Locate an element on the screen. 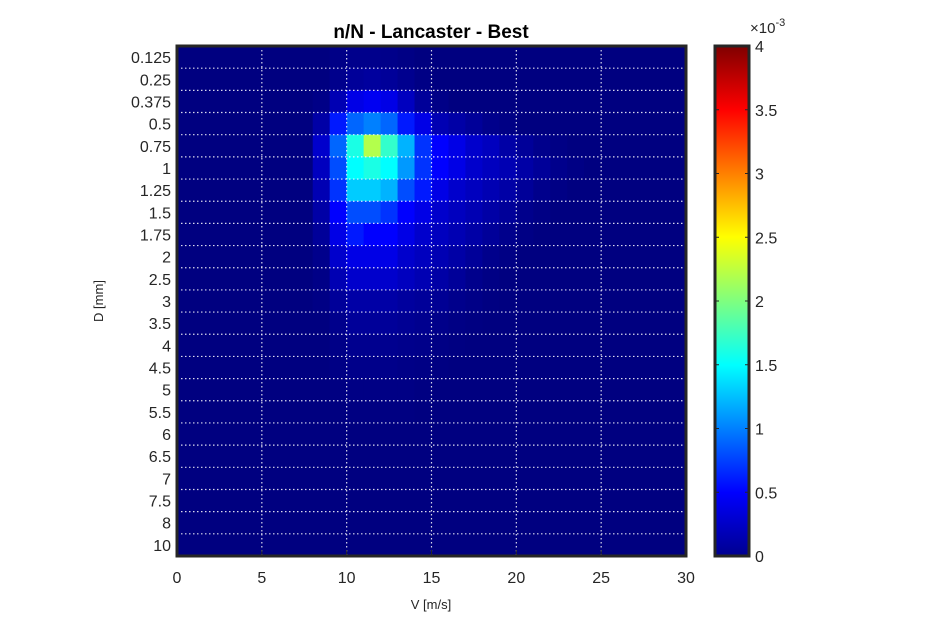 The image size is (938, 625). y-tick-label: 1.5 is located at coordinates (160, 213).